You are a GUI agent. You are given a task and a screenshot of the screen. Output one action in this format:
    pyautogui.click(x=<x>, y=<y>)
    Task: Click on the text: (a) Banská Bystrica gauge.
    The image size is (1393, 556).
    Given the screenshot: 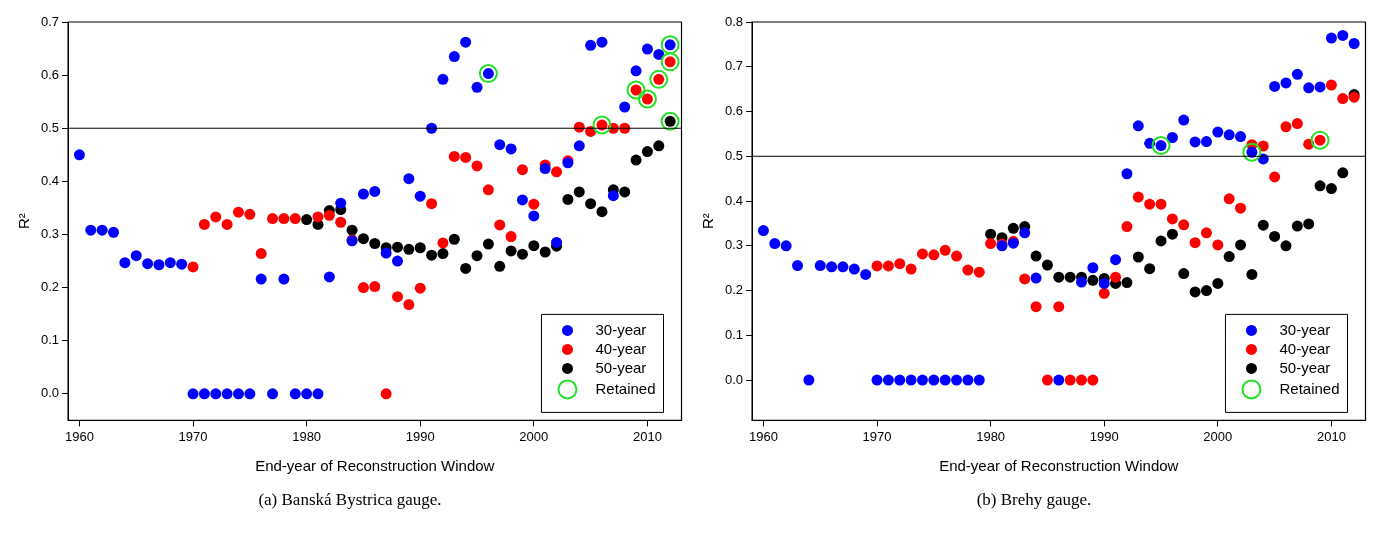 What is the action you would take?
    pyautogui.click(x=350, y=500)
    